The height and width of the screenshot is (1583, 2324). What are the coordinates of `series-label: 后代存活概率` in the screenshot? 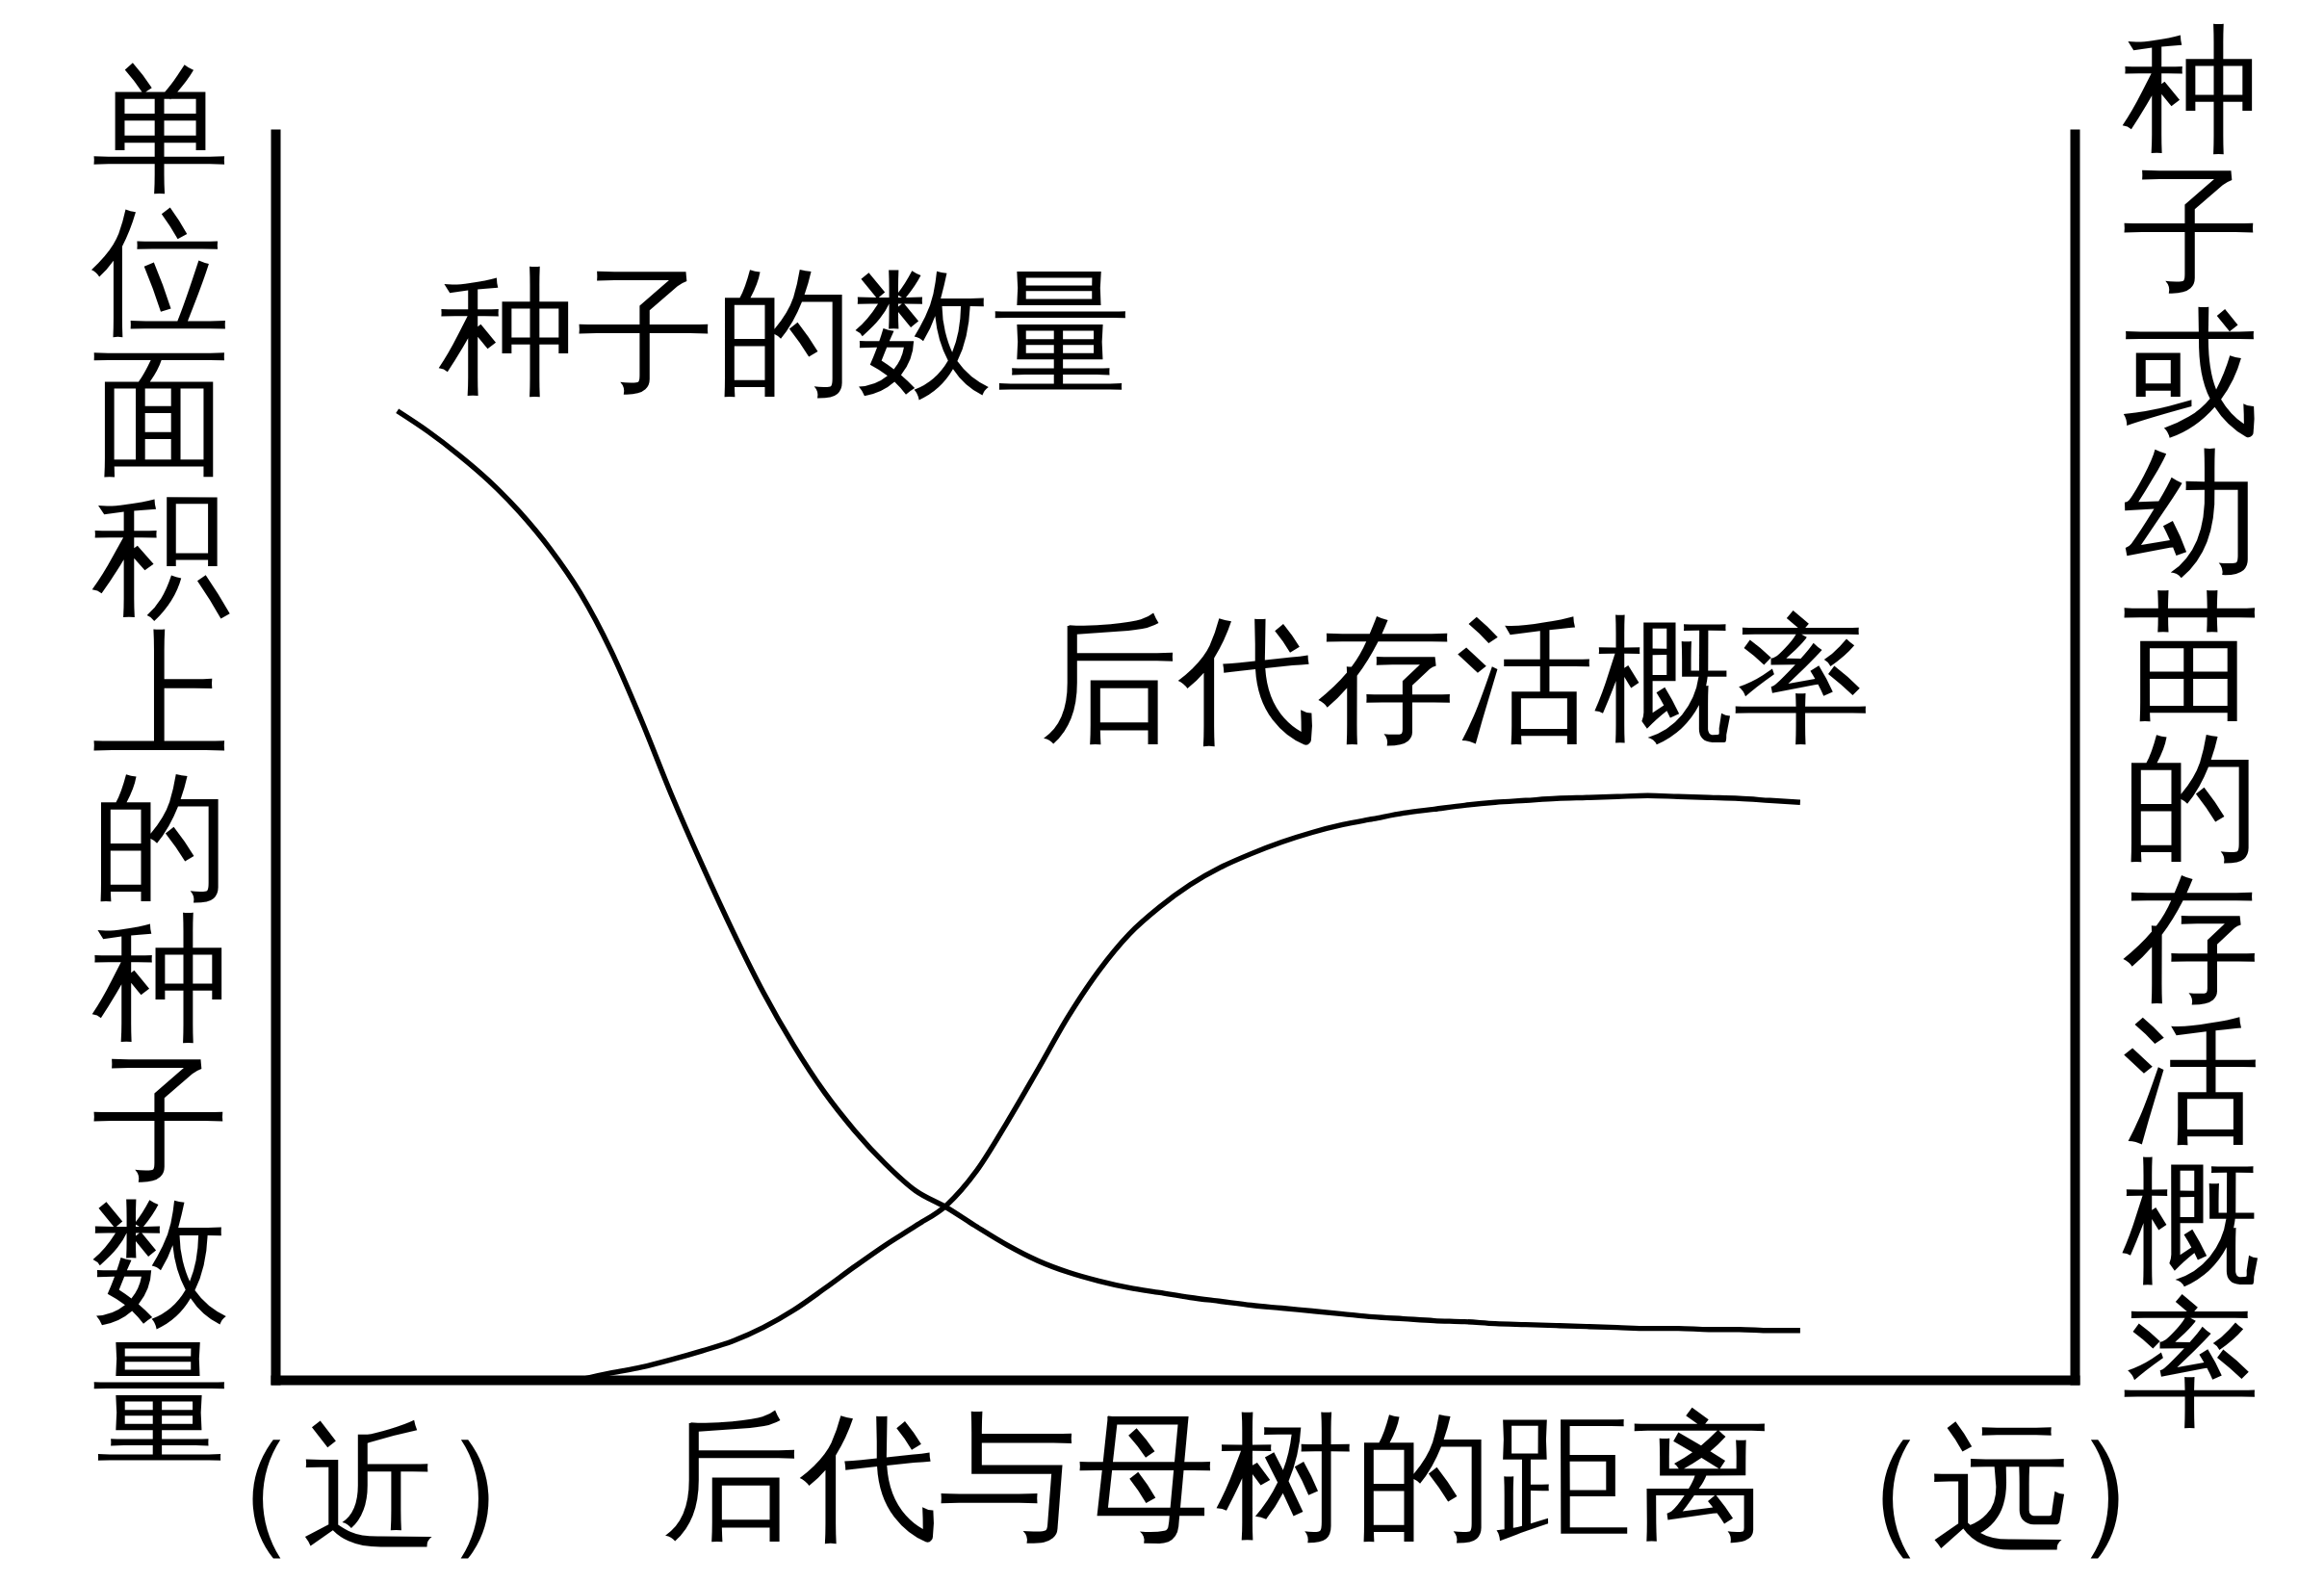 It's located at (1455, 682).